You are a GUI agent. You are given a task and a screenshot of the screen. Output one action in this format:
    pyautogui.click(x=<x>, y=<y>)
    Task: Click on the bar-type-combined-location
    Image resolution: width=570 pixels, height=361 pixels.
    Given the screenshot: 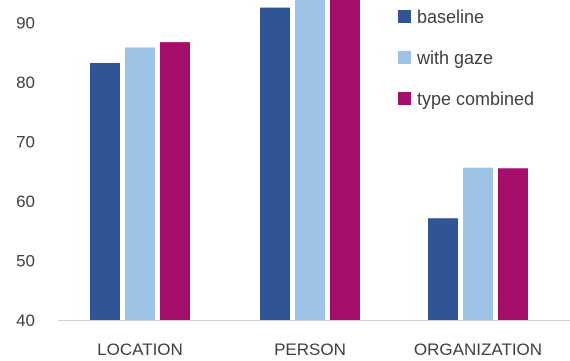 What is the action you would take?
    pyautogui.click(x=175, y=181)
    